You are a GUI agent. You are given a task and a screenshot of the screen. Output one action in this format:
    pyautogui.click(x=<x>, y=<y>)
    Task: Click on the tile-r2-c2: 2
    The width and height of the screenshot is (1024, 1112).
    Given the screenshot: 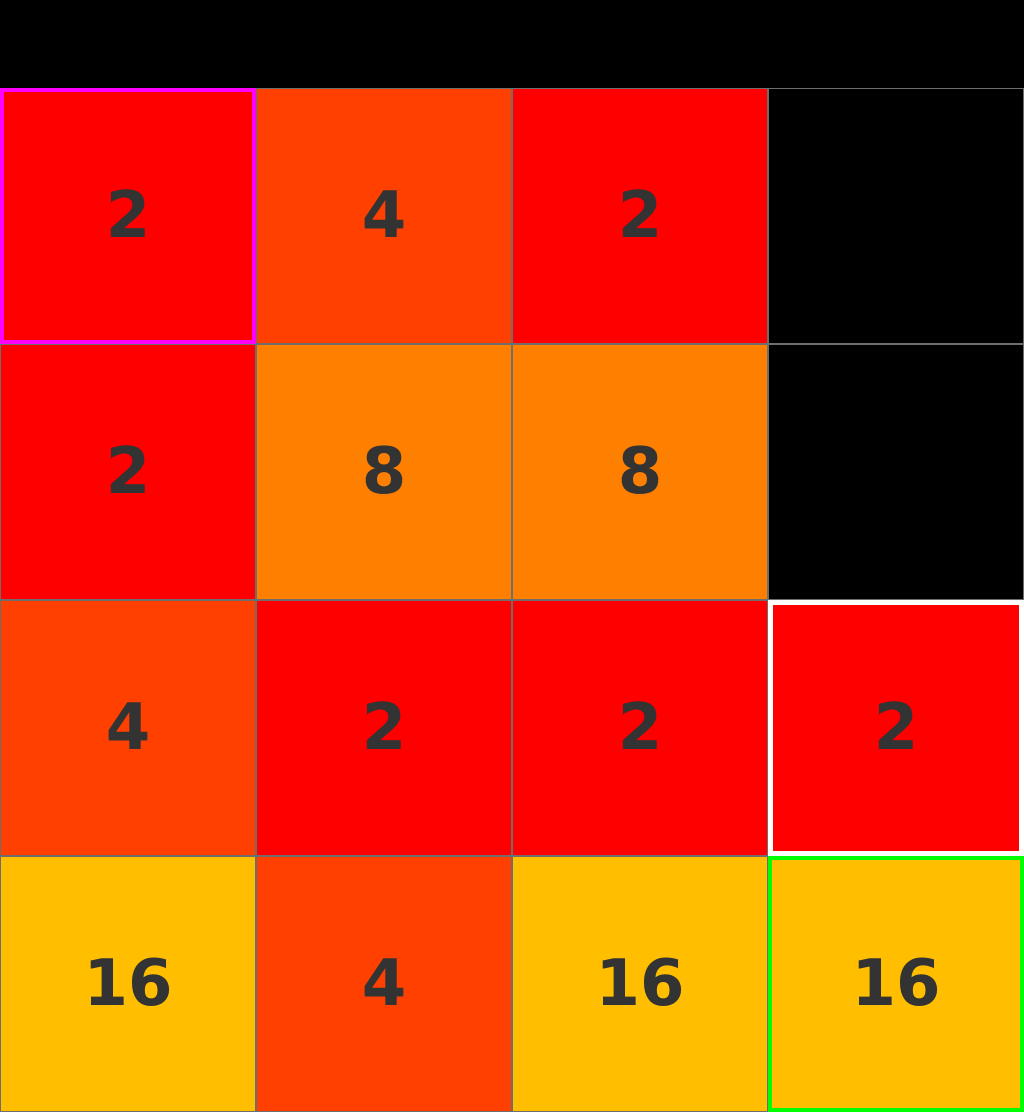 What is the action you would take?
    pyautogui.click(x=640, y=728)
    